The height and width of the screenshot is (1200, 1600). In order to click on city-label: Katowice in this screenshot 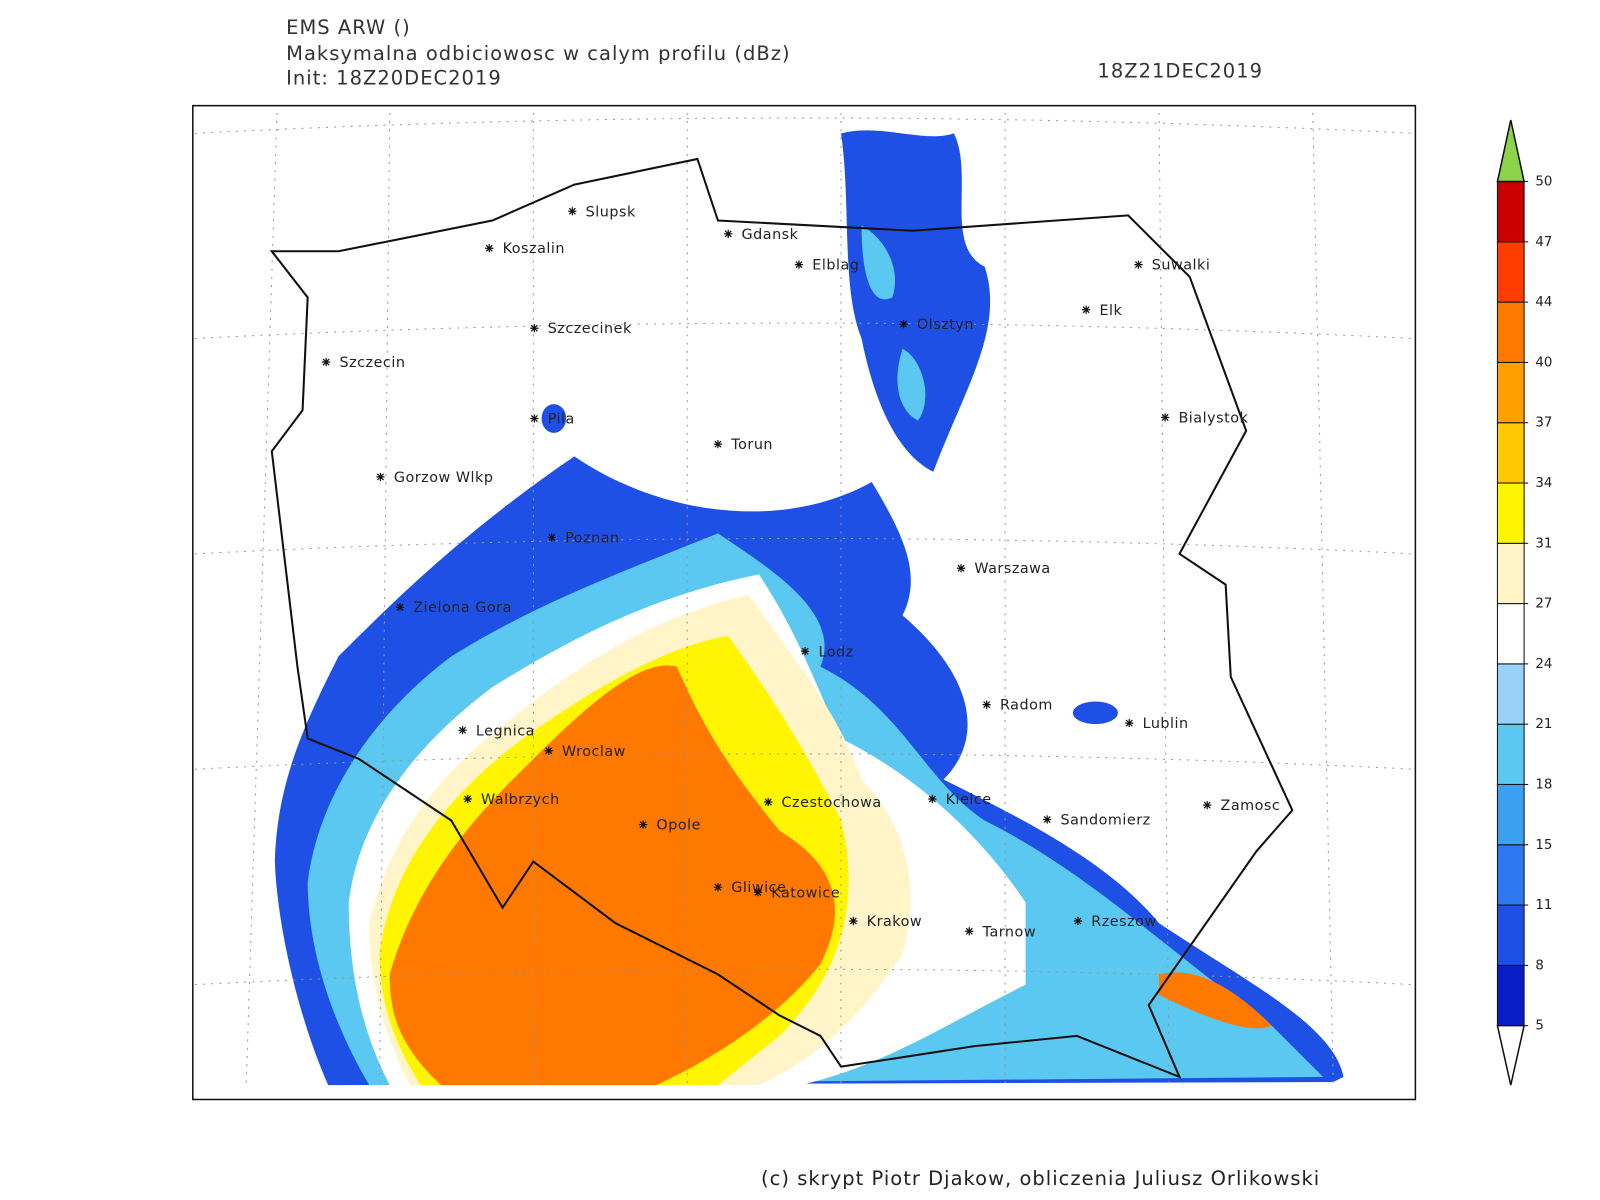, I will do `click(805, 893)`.